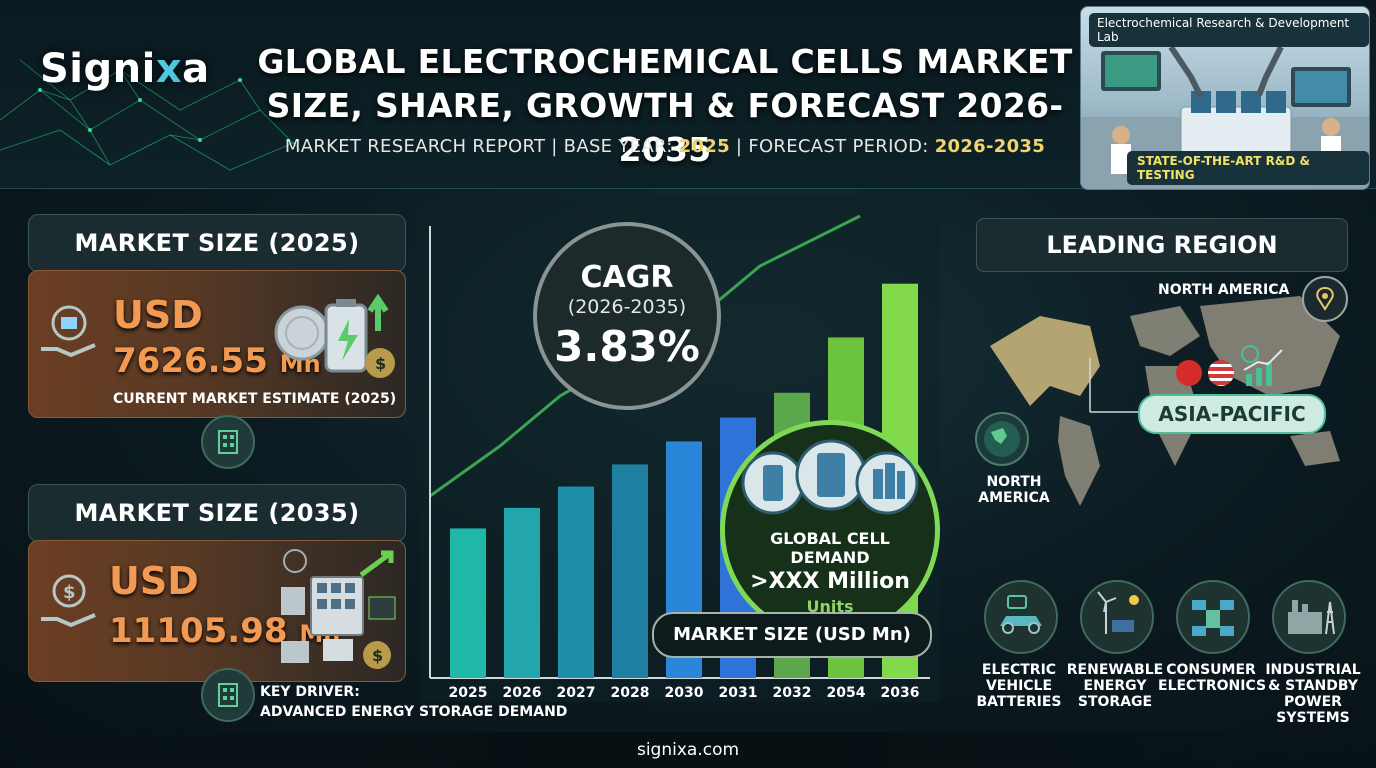  What do you see at coordinates (150, 115) in the screenshot?
I see `network-graphic` at bounding box center [150, 115].